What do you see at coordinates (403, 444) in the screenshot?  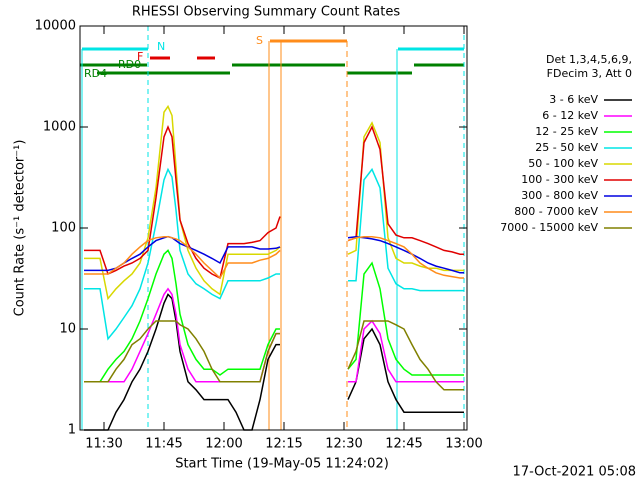 I see `x-tick-label: 12:45` at bounding box center [403, 444].